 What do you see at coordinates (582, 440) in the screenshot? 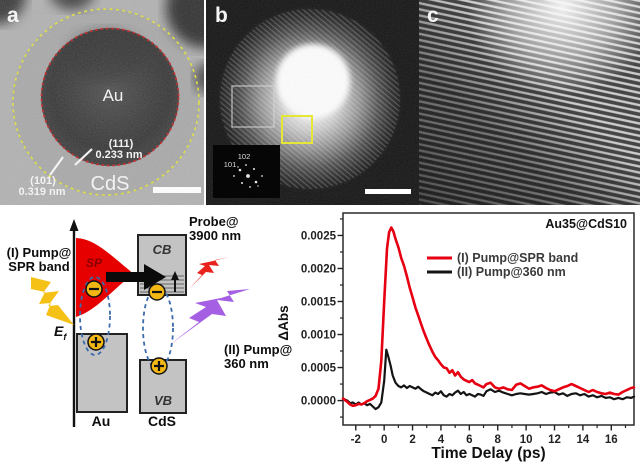
I see `x-tick-label: 14` at bounding box center [582, 440].